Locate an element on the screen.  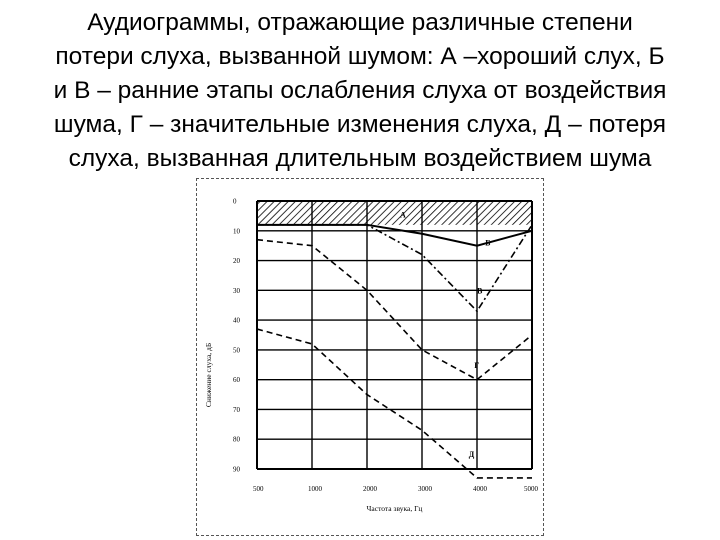
x-tick-label: 1000 is located at coordinates (315, 489).